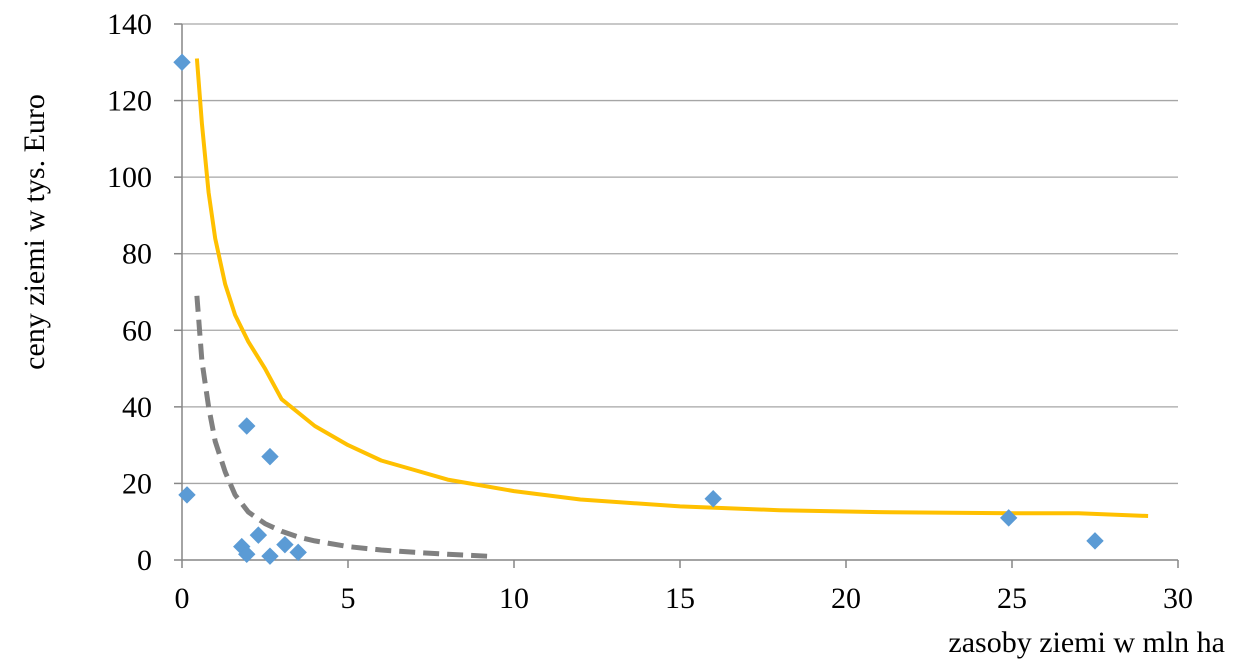 This screenshot has width=1234, height=671. What do you see at coordinates (137, 483) in the screenshot?
I see `y-tick-label: 20` at bounding box center [137, 483].